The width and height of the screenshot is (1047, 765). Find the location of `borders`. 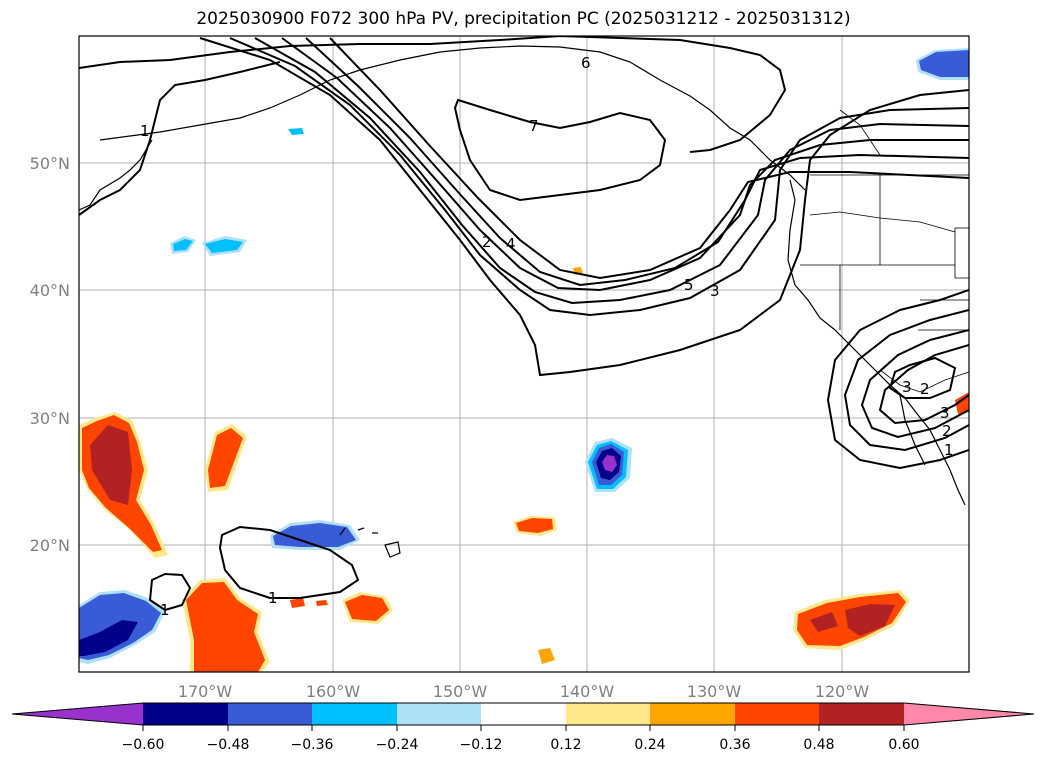

borders is located at coordinates (884, 251).